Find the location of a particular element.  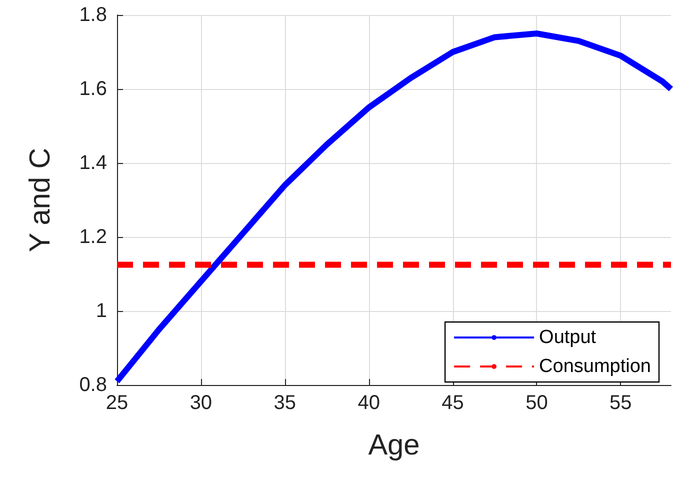

x-tick-label: 40 is located at coordinates (369, 403).